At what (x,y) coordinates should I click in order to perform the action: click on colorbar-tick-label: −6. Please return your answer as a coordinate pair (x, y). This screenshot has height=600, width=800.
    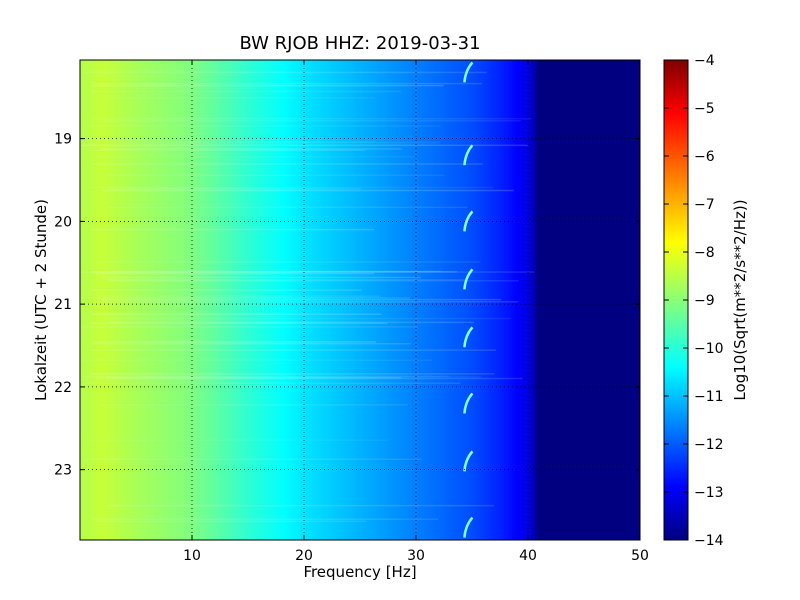
    Looking at the image, I should click on (704, 157).